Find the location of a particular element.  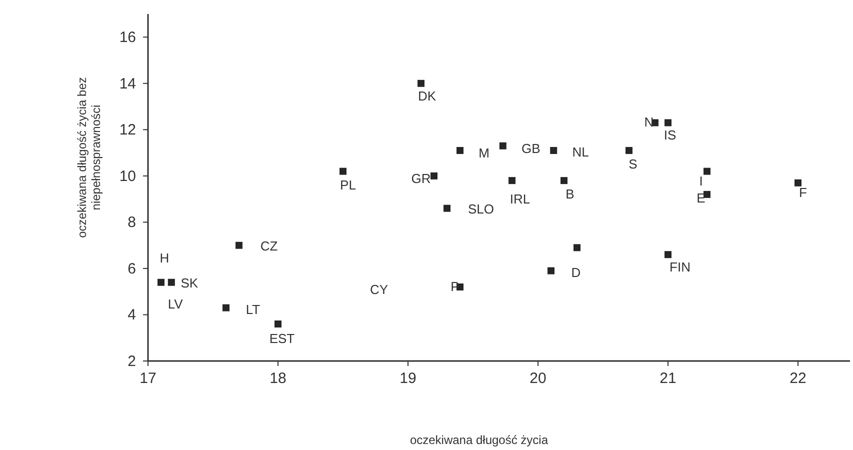

annotation: LV is located at coordinates (176, 304).